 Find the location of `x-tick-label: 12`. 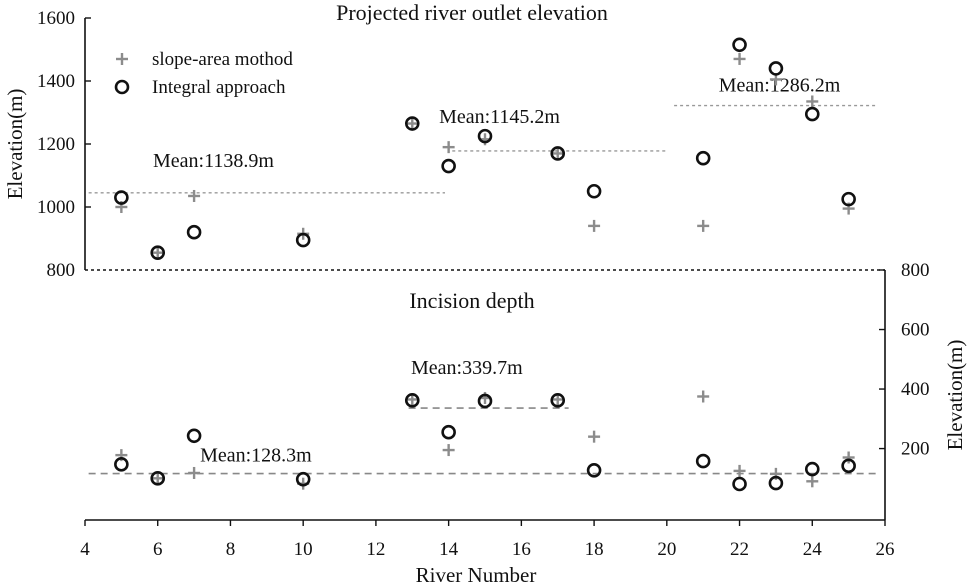

x-tick-label: 12 is located at coordinates (375, 549).